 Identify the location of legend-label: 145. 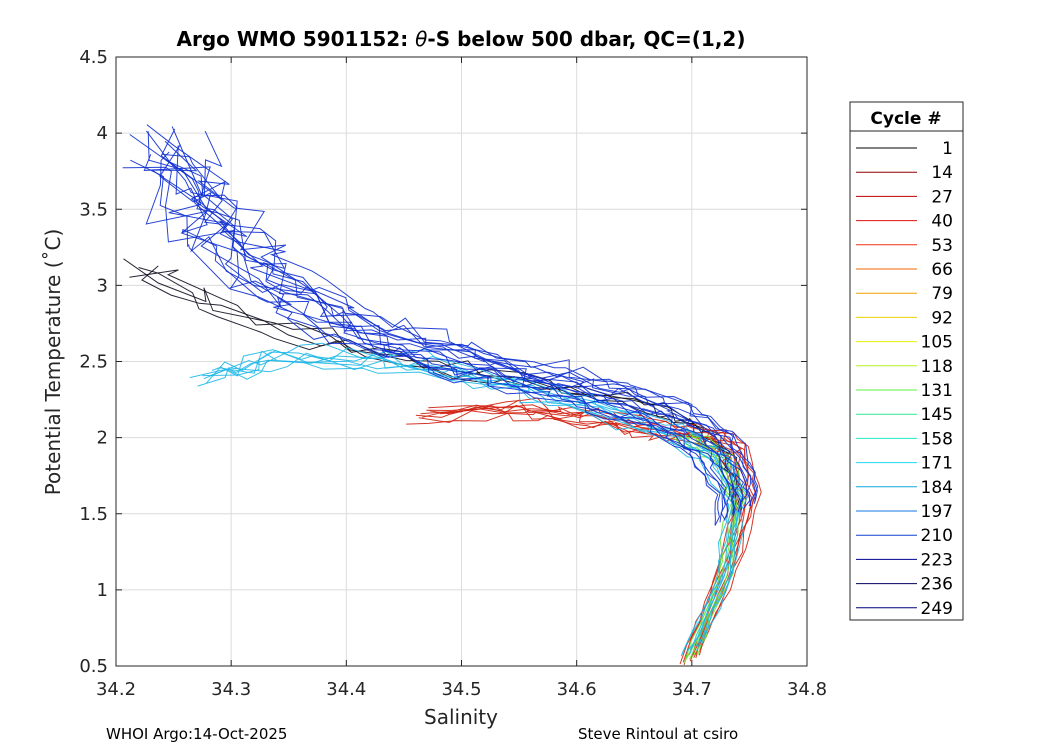
(937, 415).